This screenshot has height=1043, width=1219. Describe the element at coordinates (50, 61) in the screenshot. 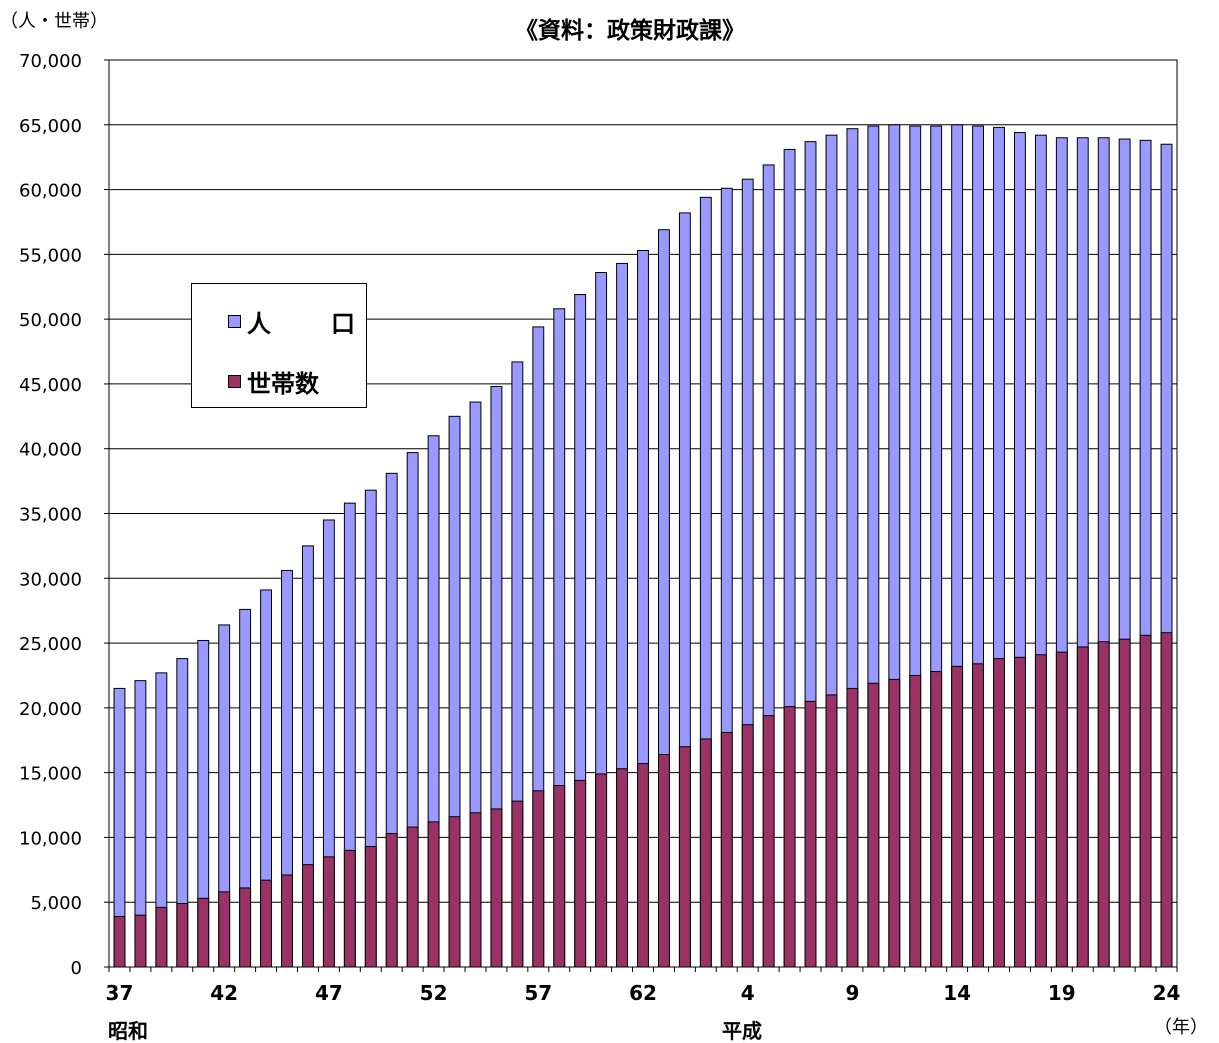

I see `y-tick-label: 70,000` at that location.